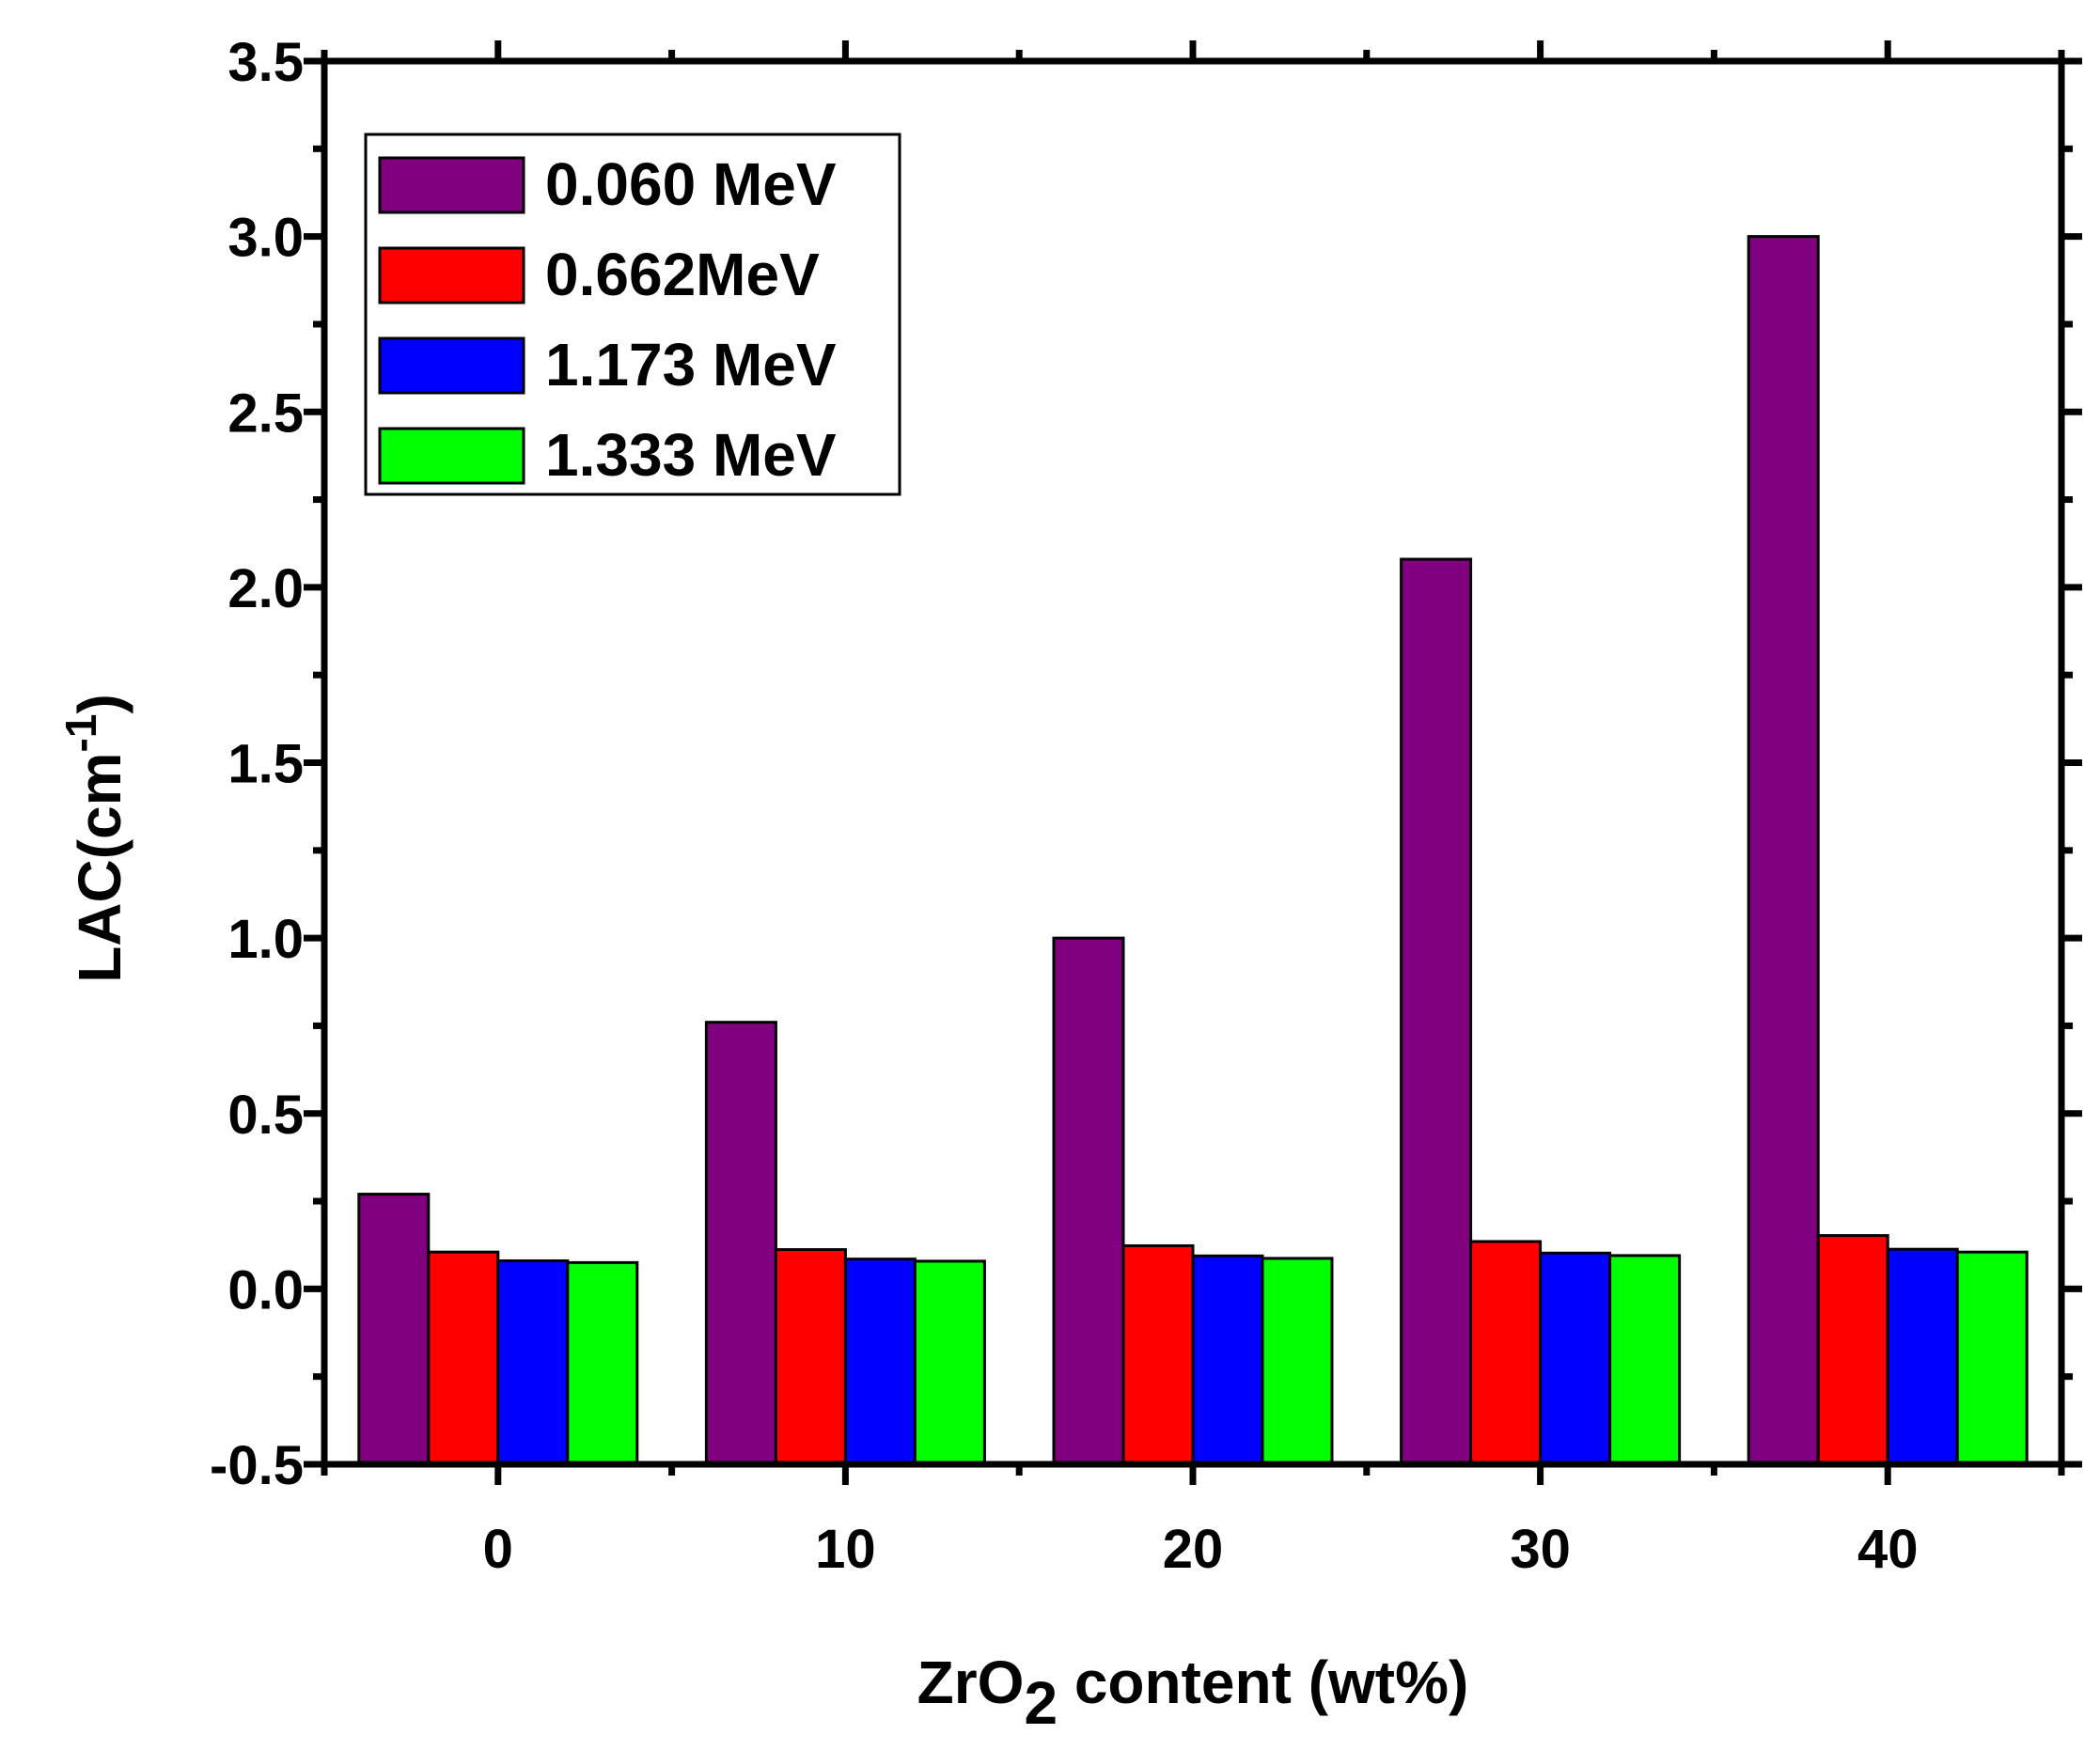 The width and height of the screenshot is (2100, 1750). Describe the element at coordinates (1041, 1703) in the screenshot. I see `x-axis-title-subscript: 2` at that location.